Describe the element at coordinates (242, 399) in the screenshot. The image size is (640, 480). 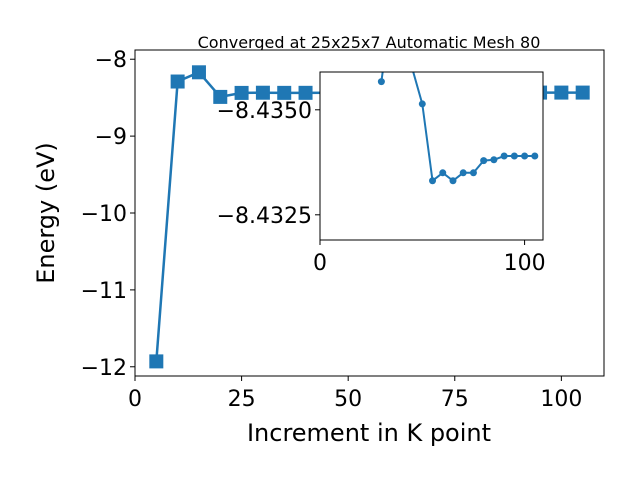
I see `x-tick-label: 25` at that location.